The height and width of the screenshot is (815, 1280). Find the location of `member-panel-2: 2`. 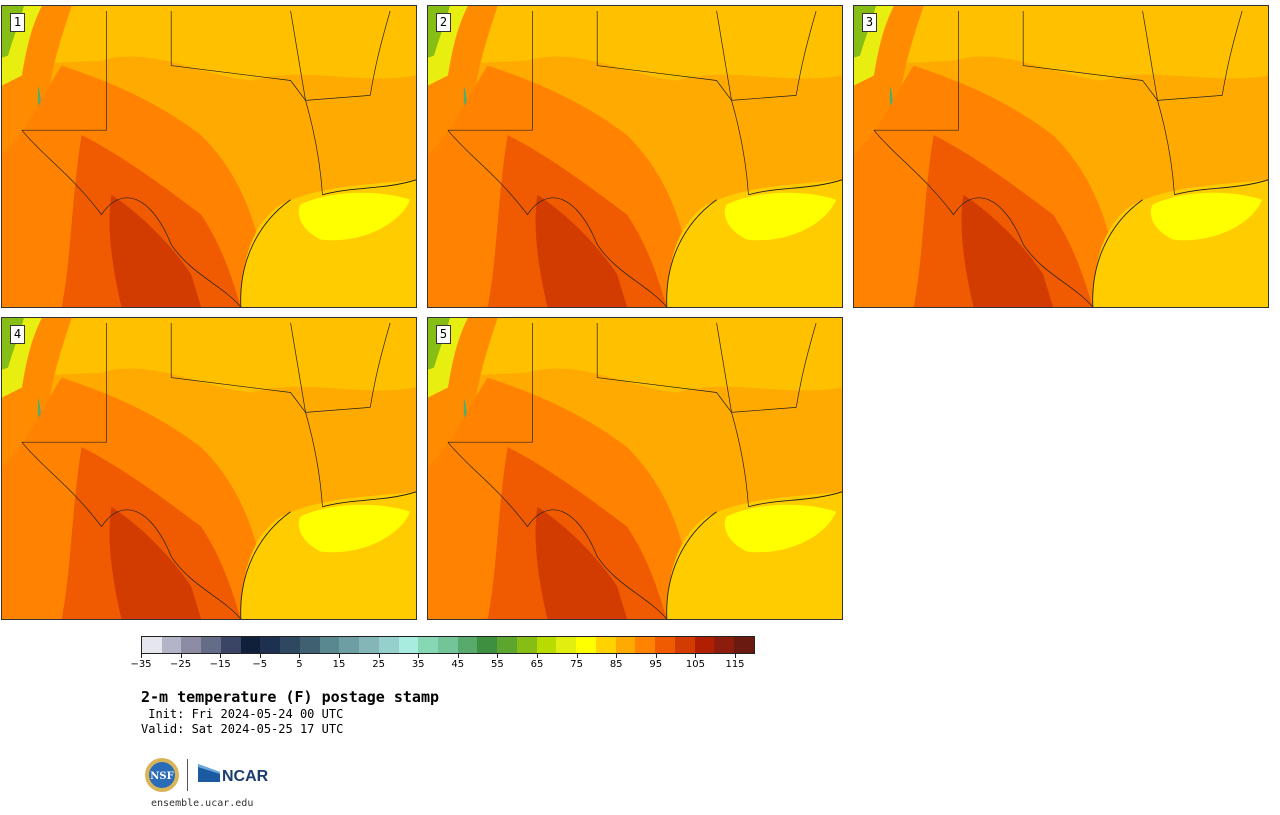

member-panel-2: 2 is located at coordinates (635, 156).